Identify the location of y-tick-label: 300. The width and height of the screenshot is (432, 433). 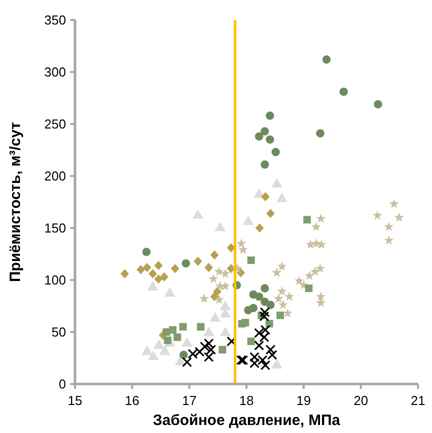
(55, 72).